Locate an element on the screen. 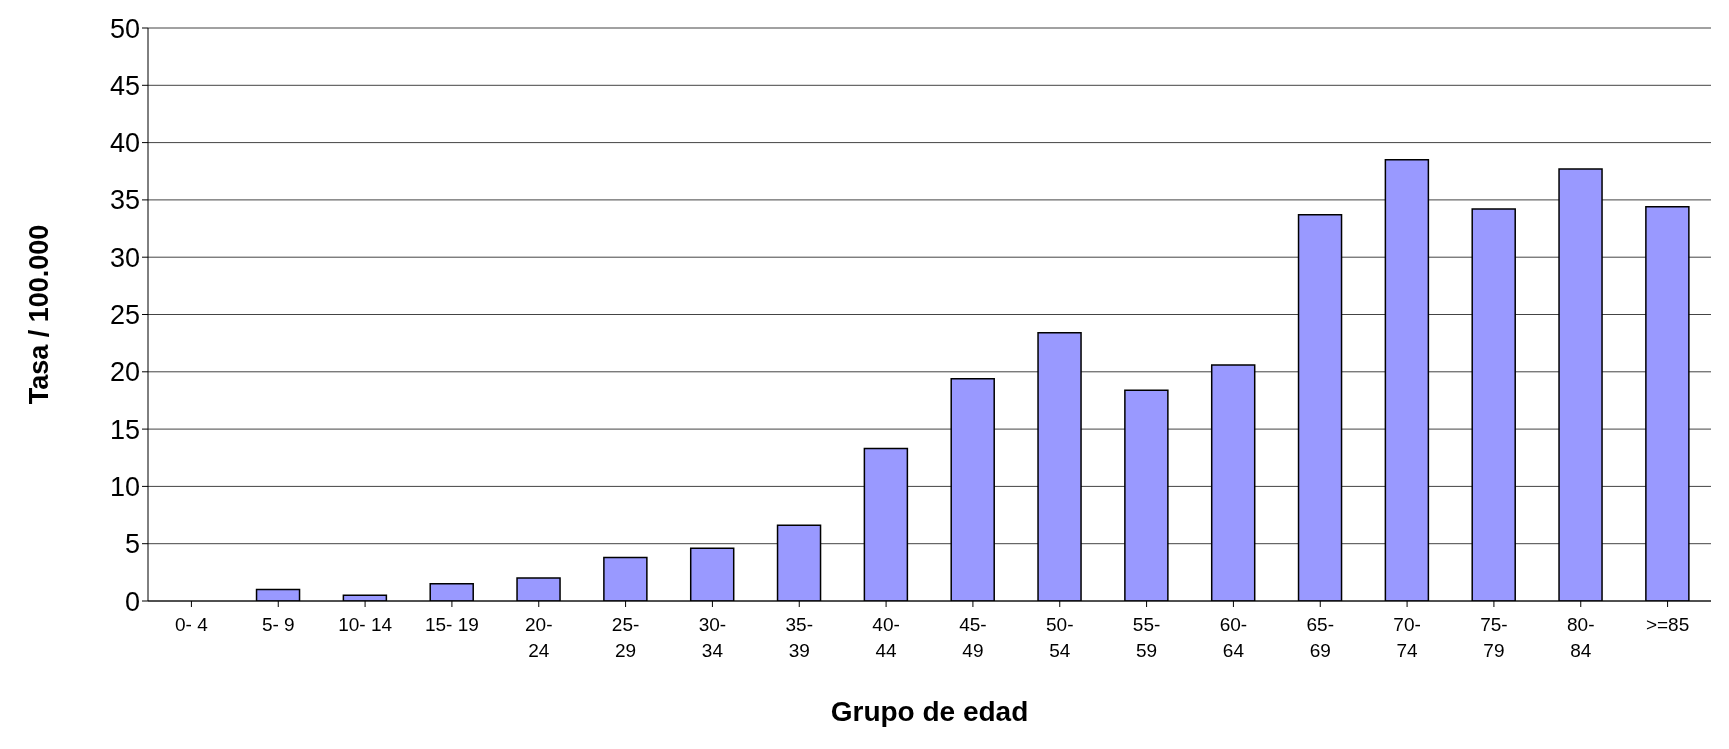 Image resolution: width=1729 pixels, height=749 pixels. x-tick-label: 10- 14 is located at coordinates (365, 624).